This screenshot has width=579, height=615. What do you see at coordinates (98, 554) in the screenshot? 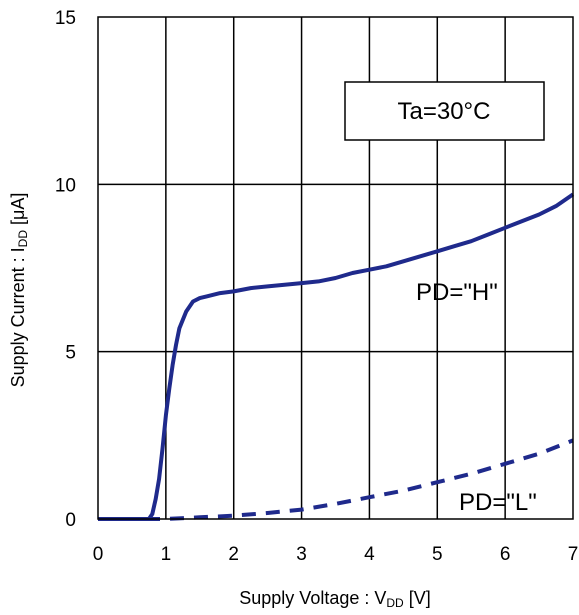
I see `x-tick-label: 0` at bounding box center [98, 554].